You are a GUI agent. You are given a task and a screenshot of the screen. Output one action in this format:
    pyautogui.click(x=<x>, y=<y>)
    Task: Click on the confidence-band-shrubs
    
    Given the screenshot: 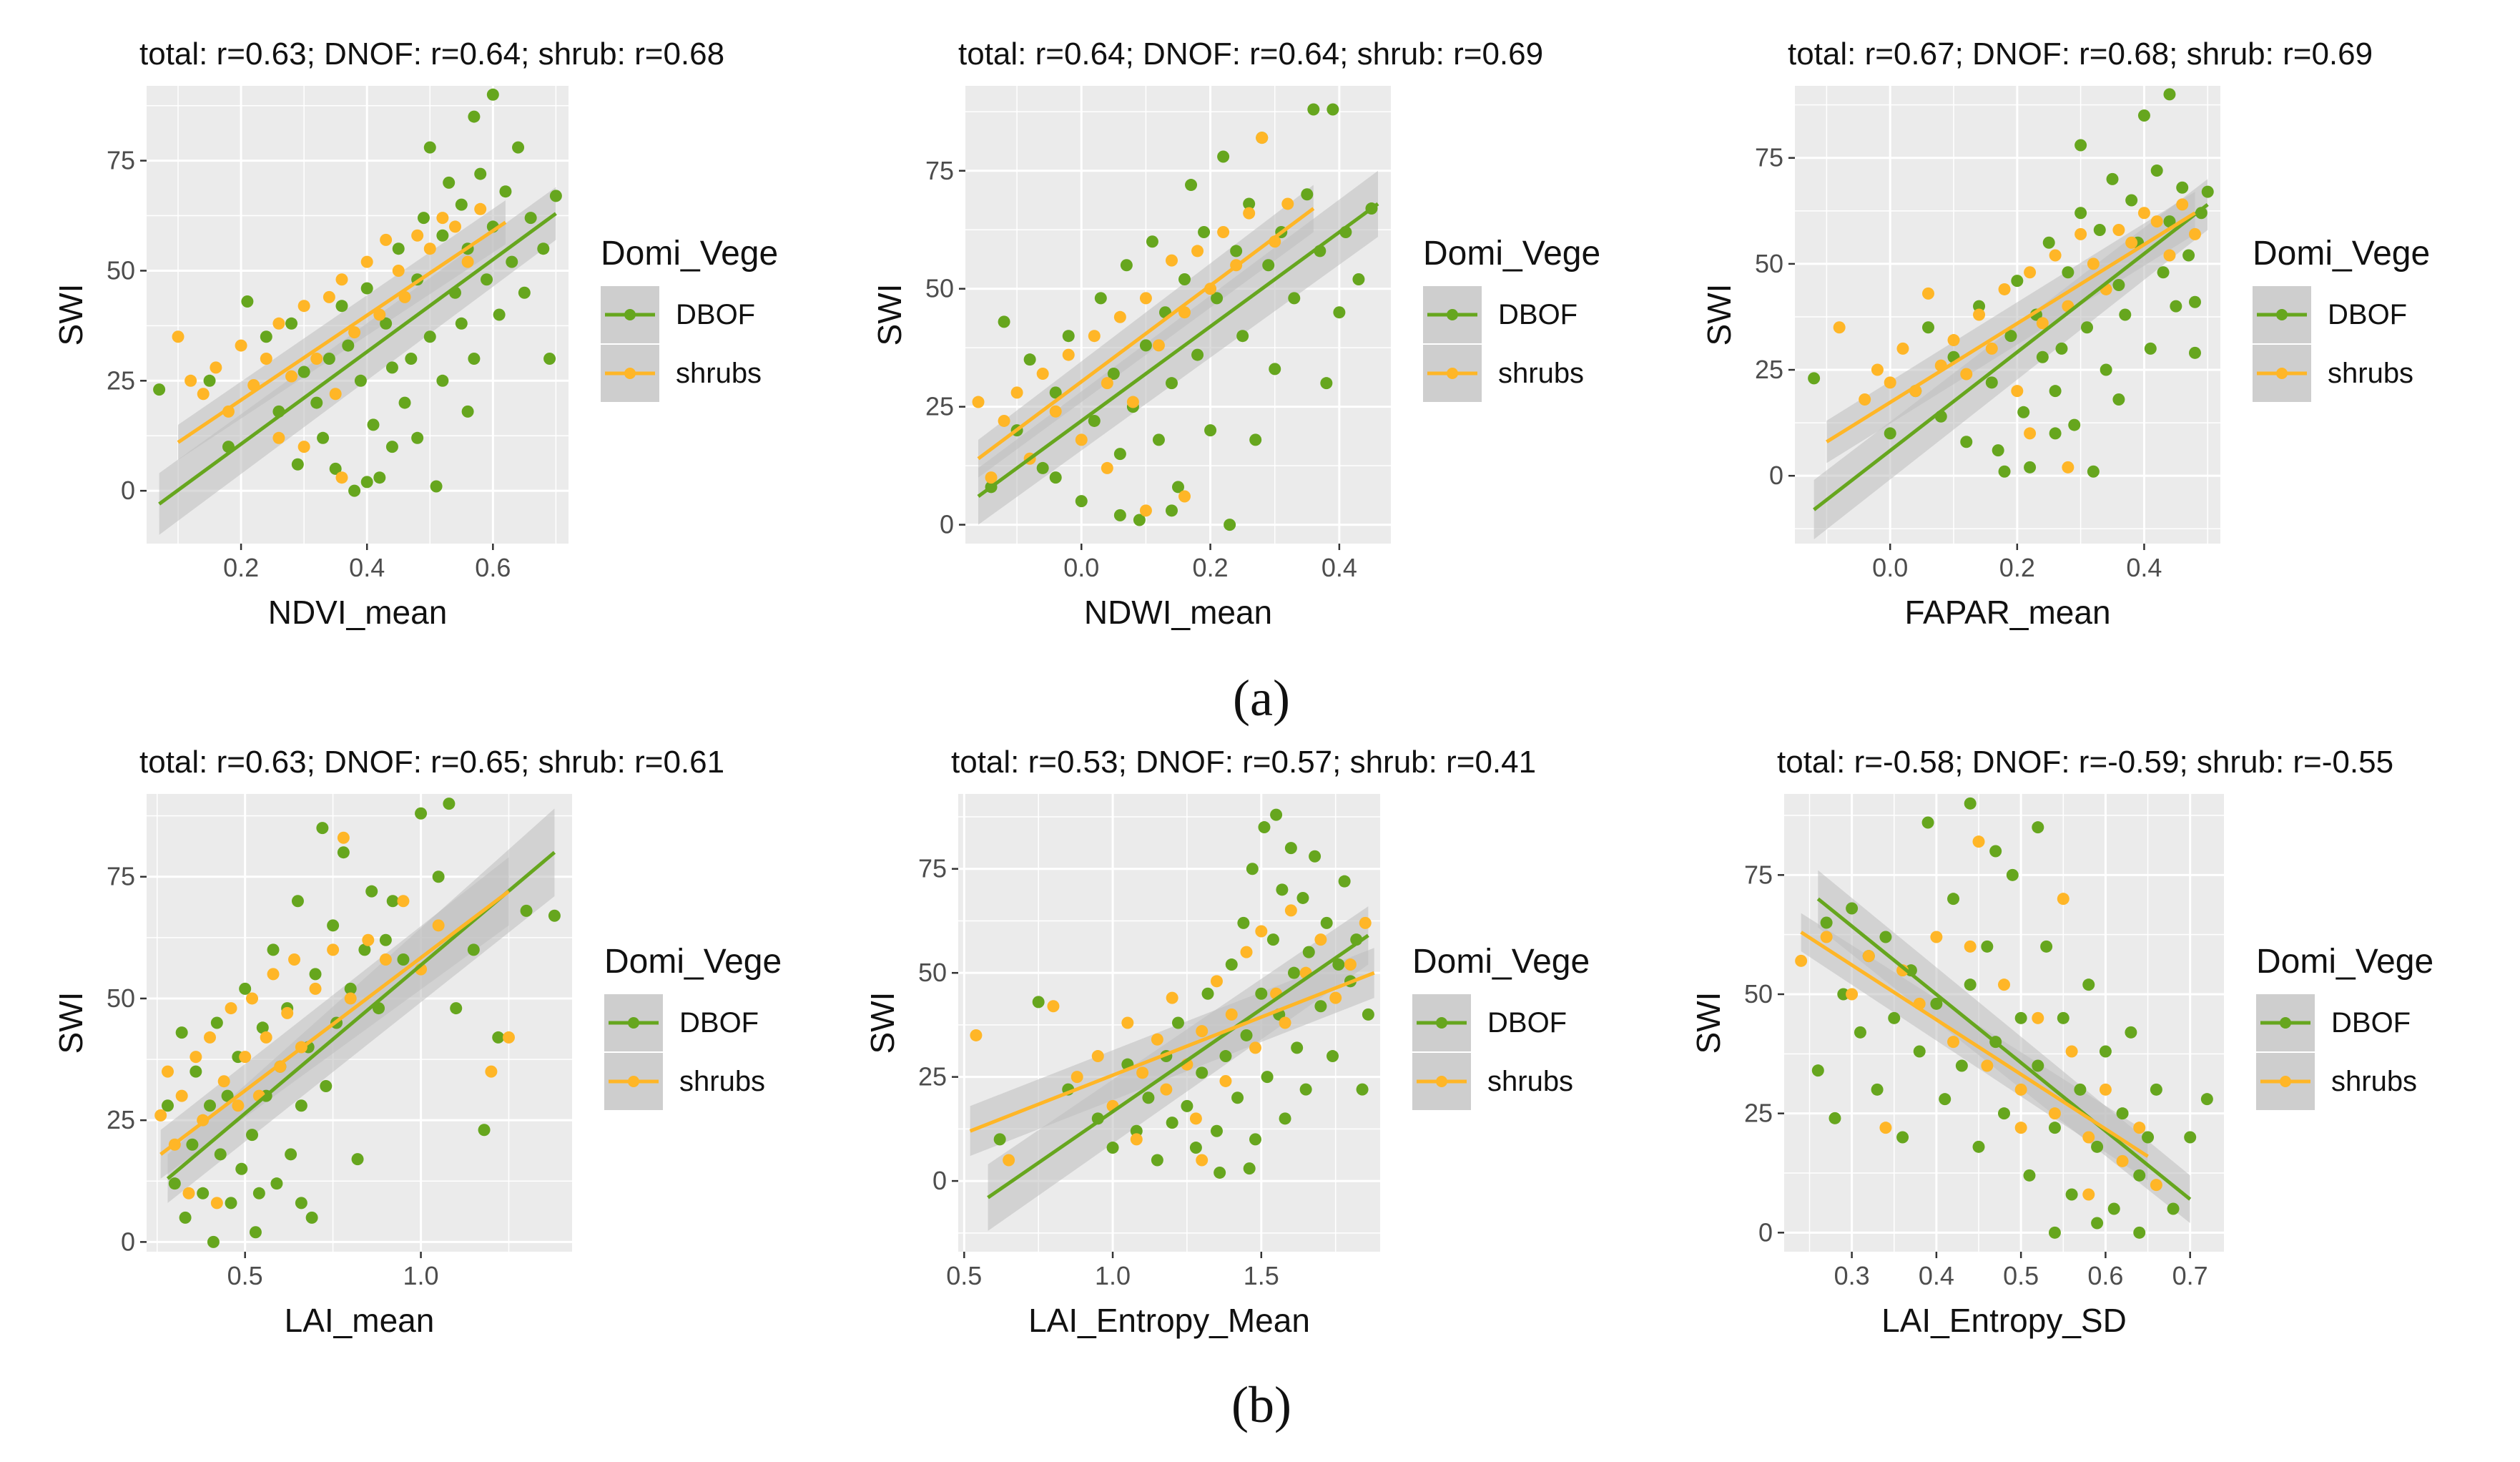 What is the action you would take?
    pyautogui.click(x=342, y=330)
    